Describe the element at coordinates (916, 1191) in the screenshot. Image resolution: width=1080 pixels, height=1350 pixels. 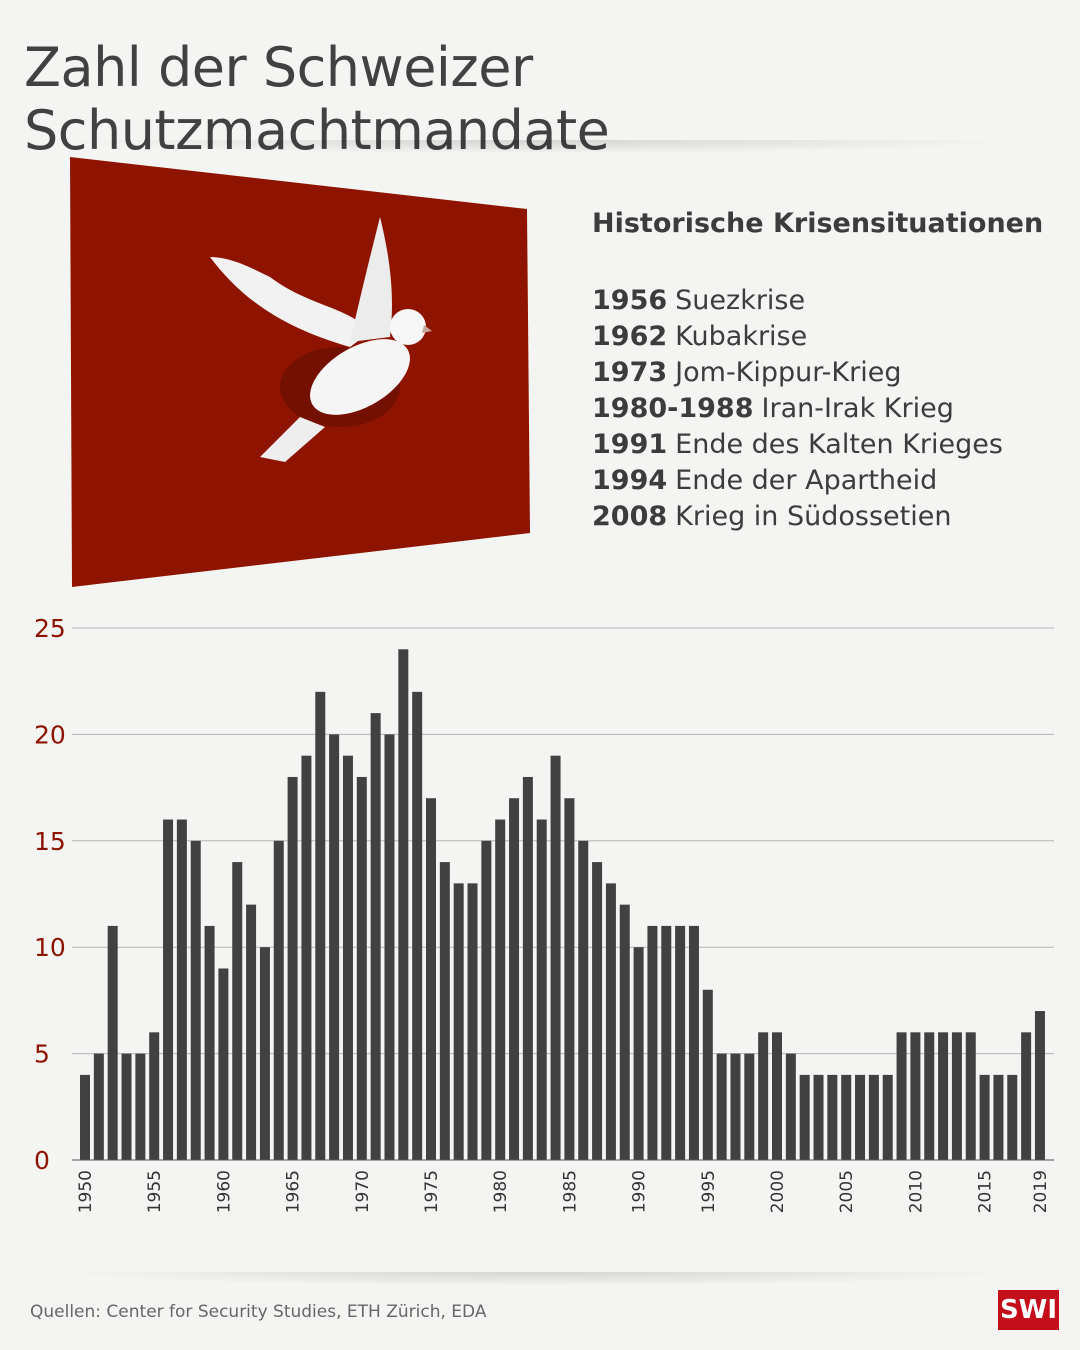
I see `x-tick-label: 2010` at that location.